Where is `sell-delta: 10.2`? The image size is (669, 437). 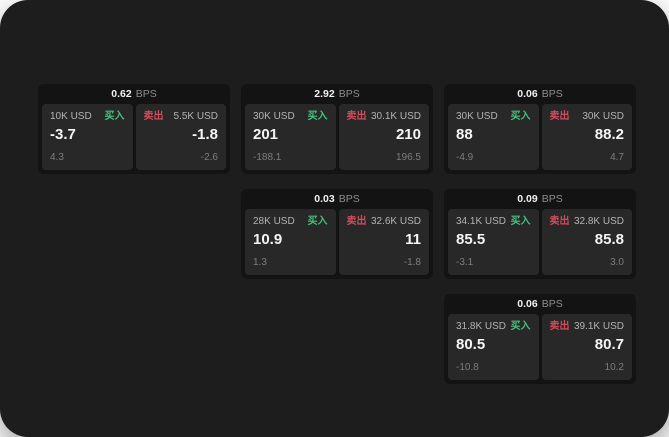
sell-delta: 10.2 is located at coordinates (614, 367).